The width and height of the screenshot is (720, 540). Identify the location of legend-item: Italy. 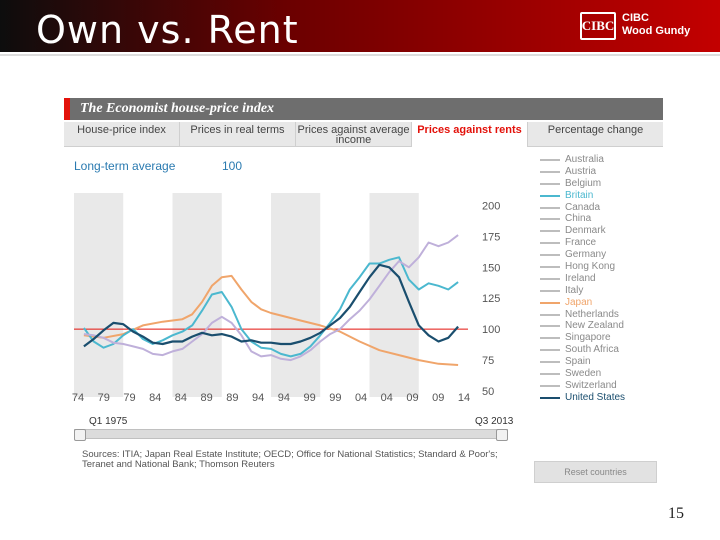
(600, 291).